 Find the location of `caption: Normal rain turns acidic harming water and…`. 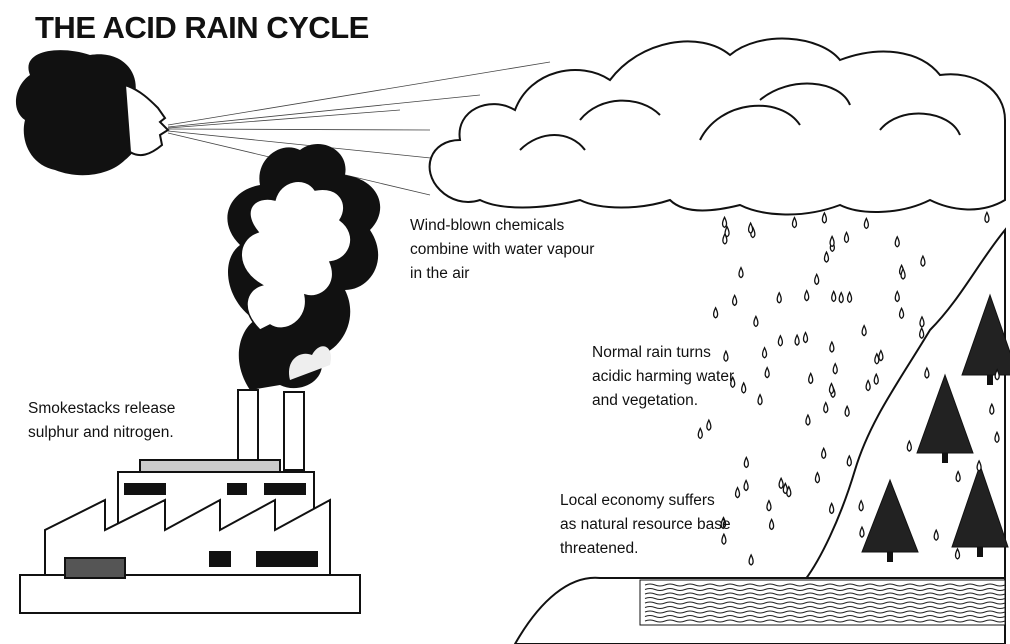

caption: Normal rain turns acidic harming water and… is located at coordinates (663, 376).